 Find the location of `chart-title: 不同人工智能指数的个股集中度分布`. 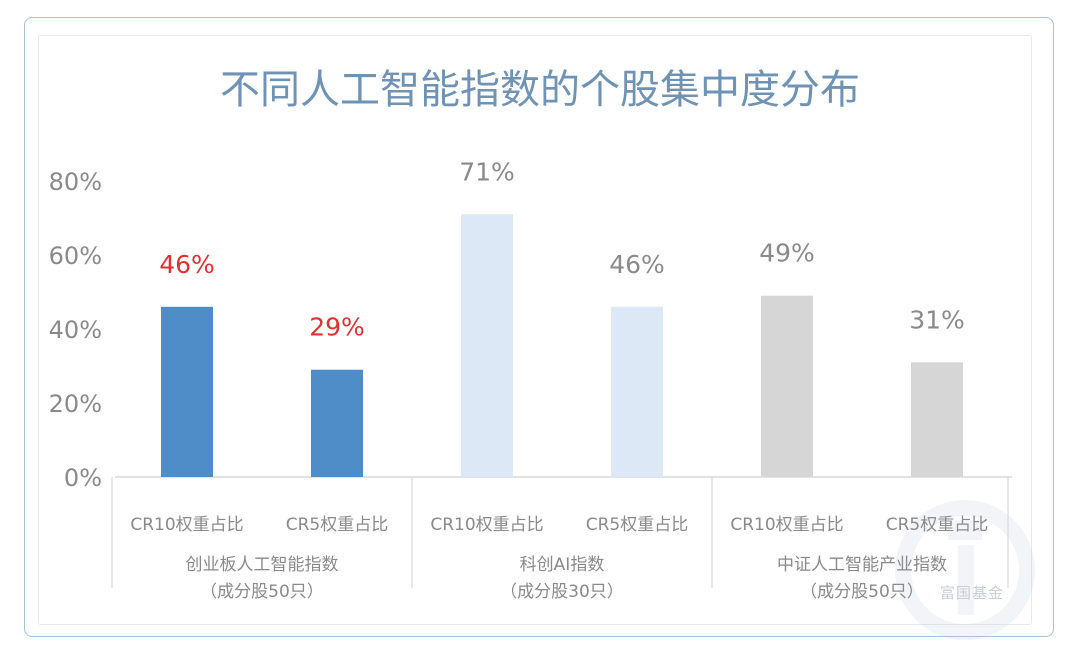

chart-title: 不同人工智能指数的个股集中度分布 is located at coordinates (540, 90).